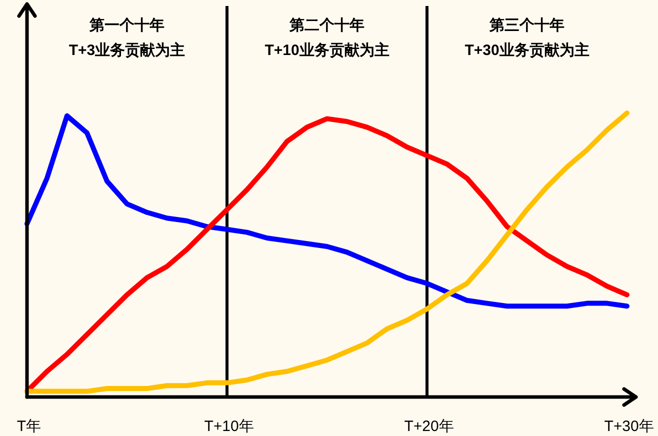 The image size is (658, 436). Describe the element at coordinates (229, 426) in the screenshot. I see `xtick: T+10年` at that location.